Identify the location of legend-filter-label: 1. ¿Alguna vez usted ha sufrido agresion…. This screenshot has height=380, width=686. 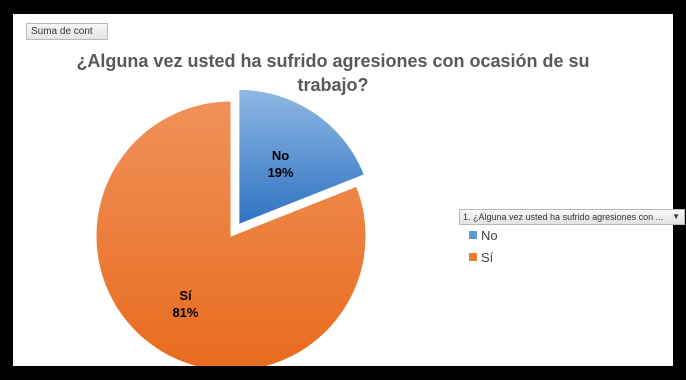
(563, 217).